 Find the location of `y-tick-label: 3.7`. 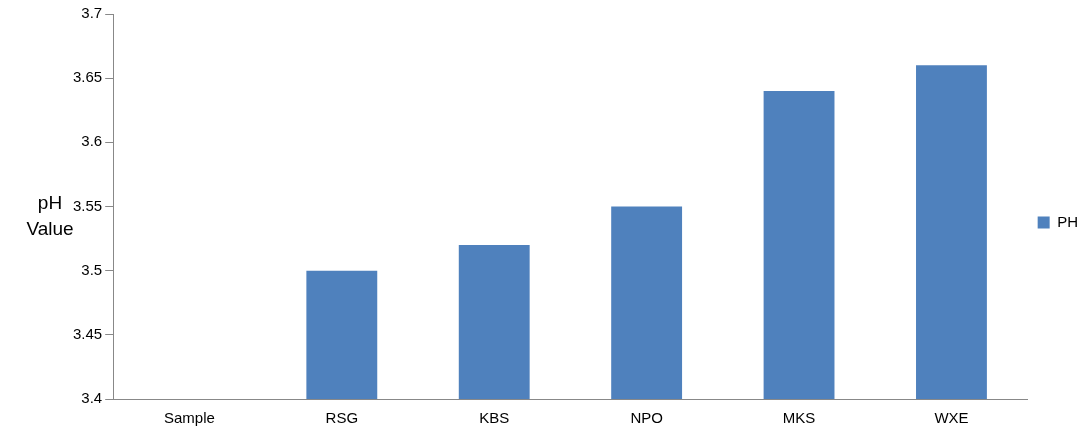

y-tick-label: 3.7 is located at coordinates (92, 13).